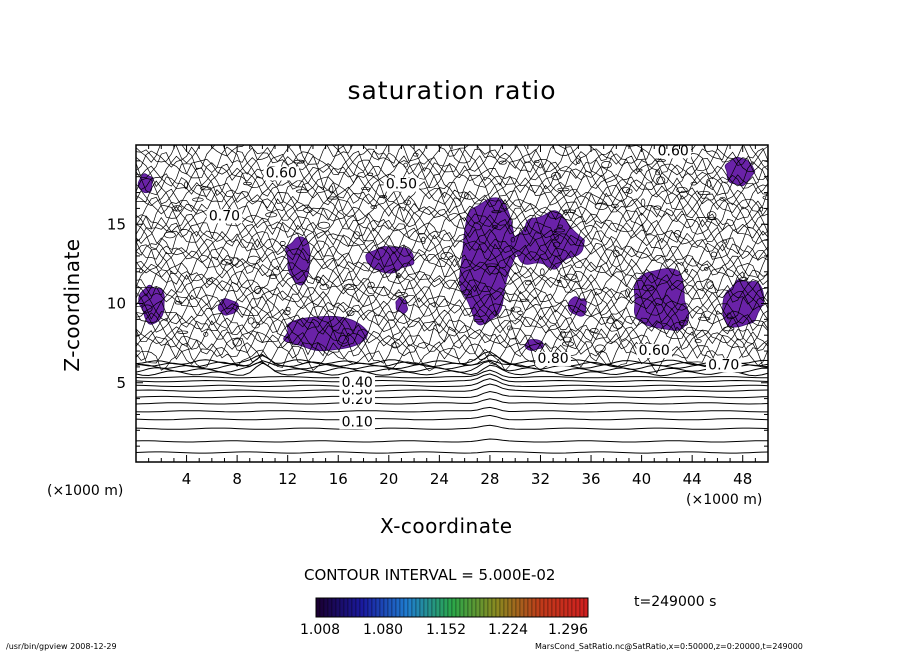 This screenshot has width=904, height=654. I want to click on x-axis-label: X-coordinate, so click(446, 526).